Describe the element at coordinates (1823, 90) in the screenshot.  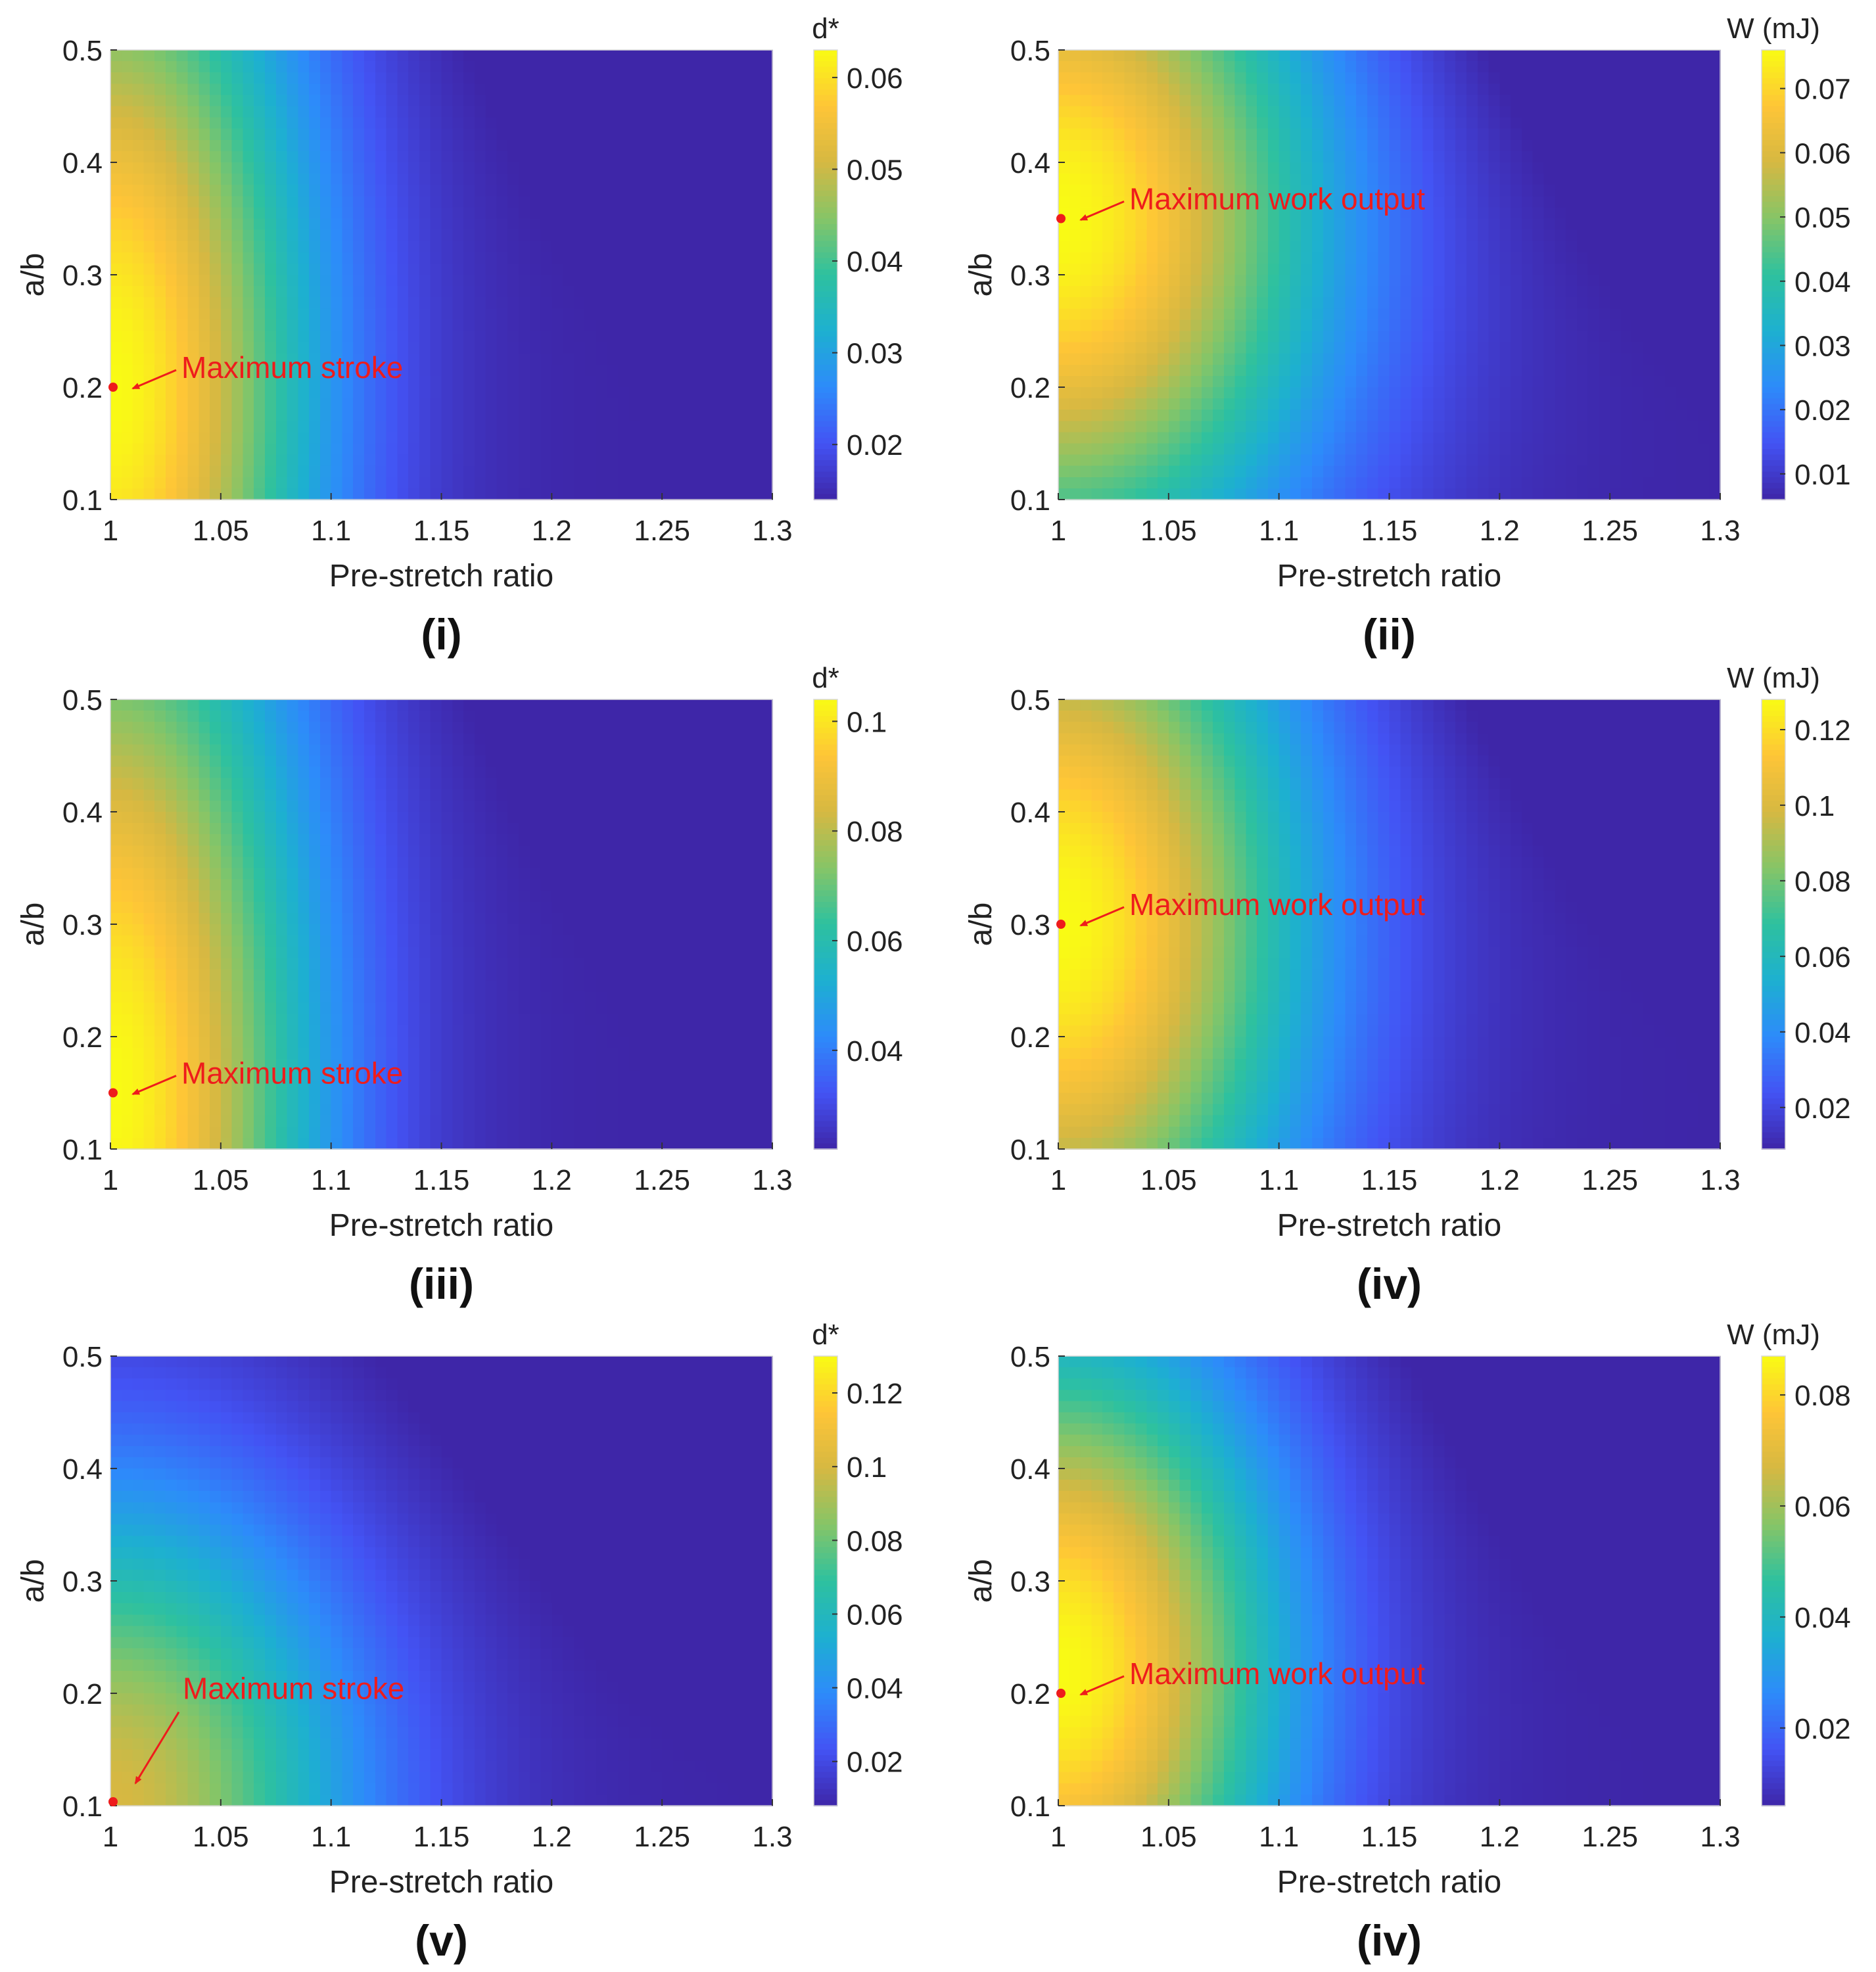
I see `colorbar-tick-label: 0.07` at that location.